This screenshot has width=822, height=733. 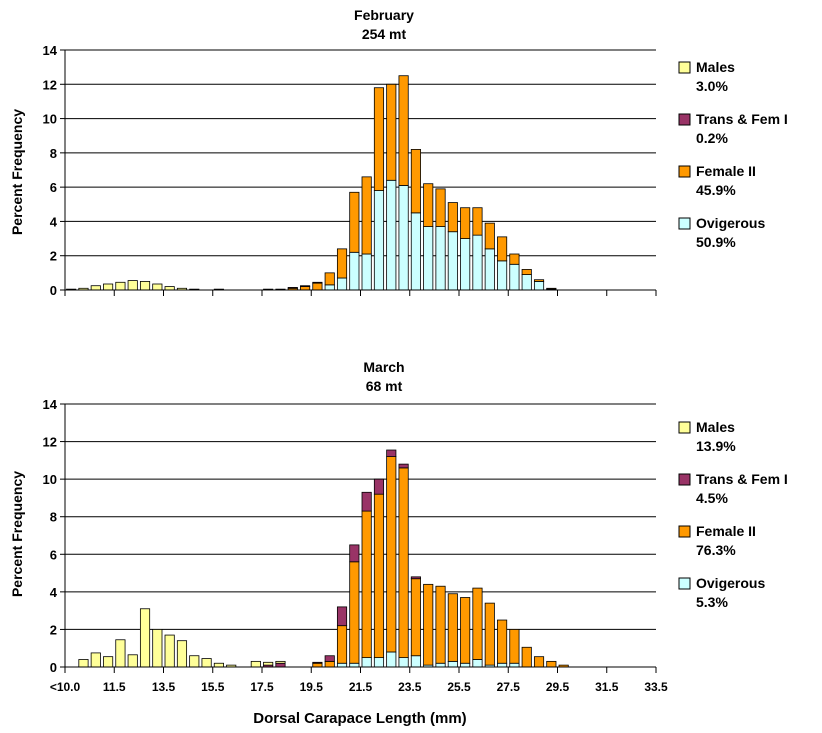 I want to click on legend-label: Trans & Fem I, so click(x=742, y=479).